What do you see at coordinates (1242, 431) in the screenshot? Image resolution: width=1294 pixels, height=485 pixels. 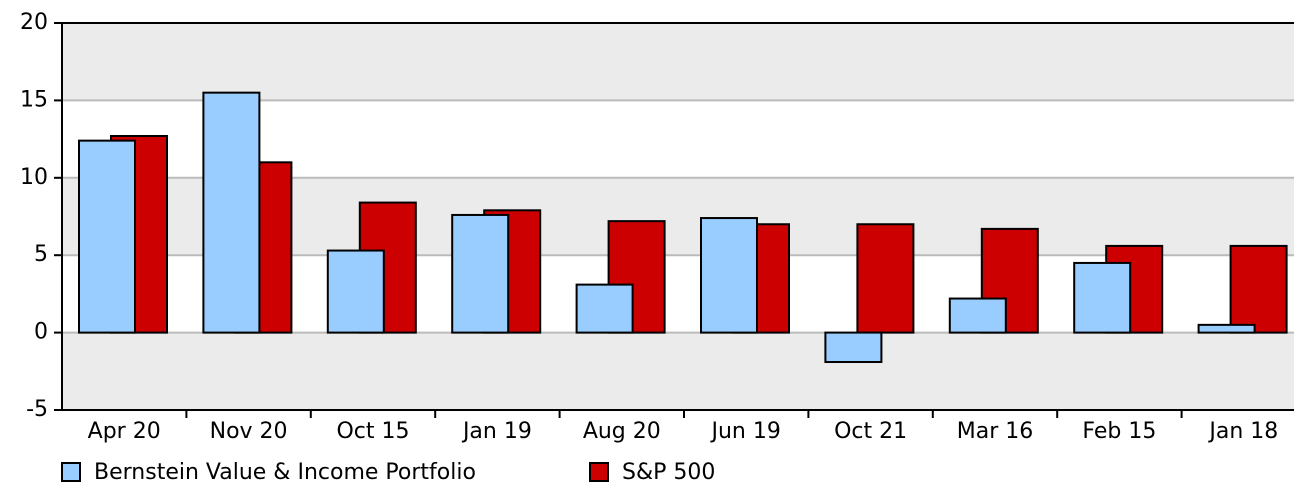 I see `x-tick-label: Jan 18` at bounding box center [1242, 431].